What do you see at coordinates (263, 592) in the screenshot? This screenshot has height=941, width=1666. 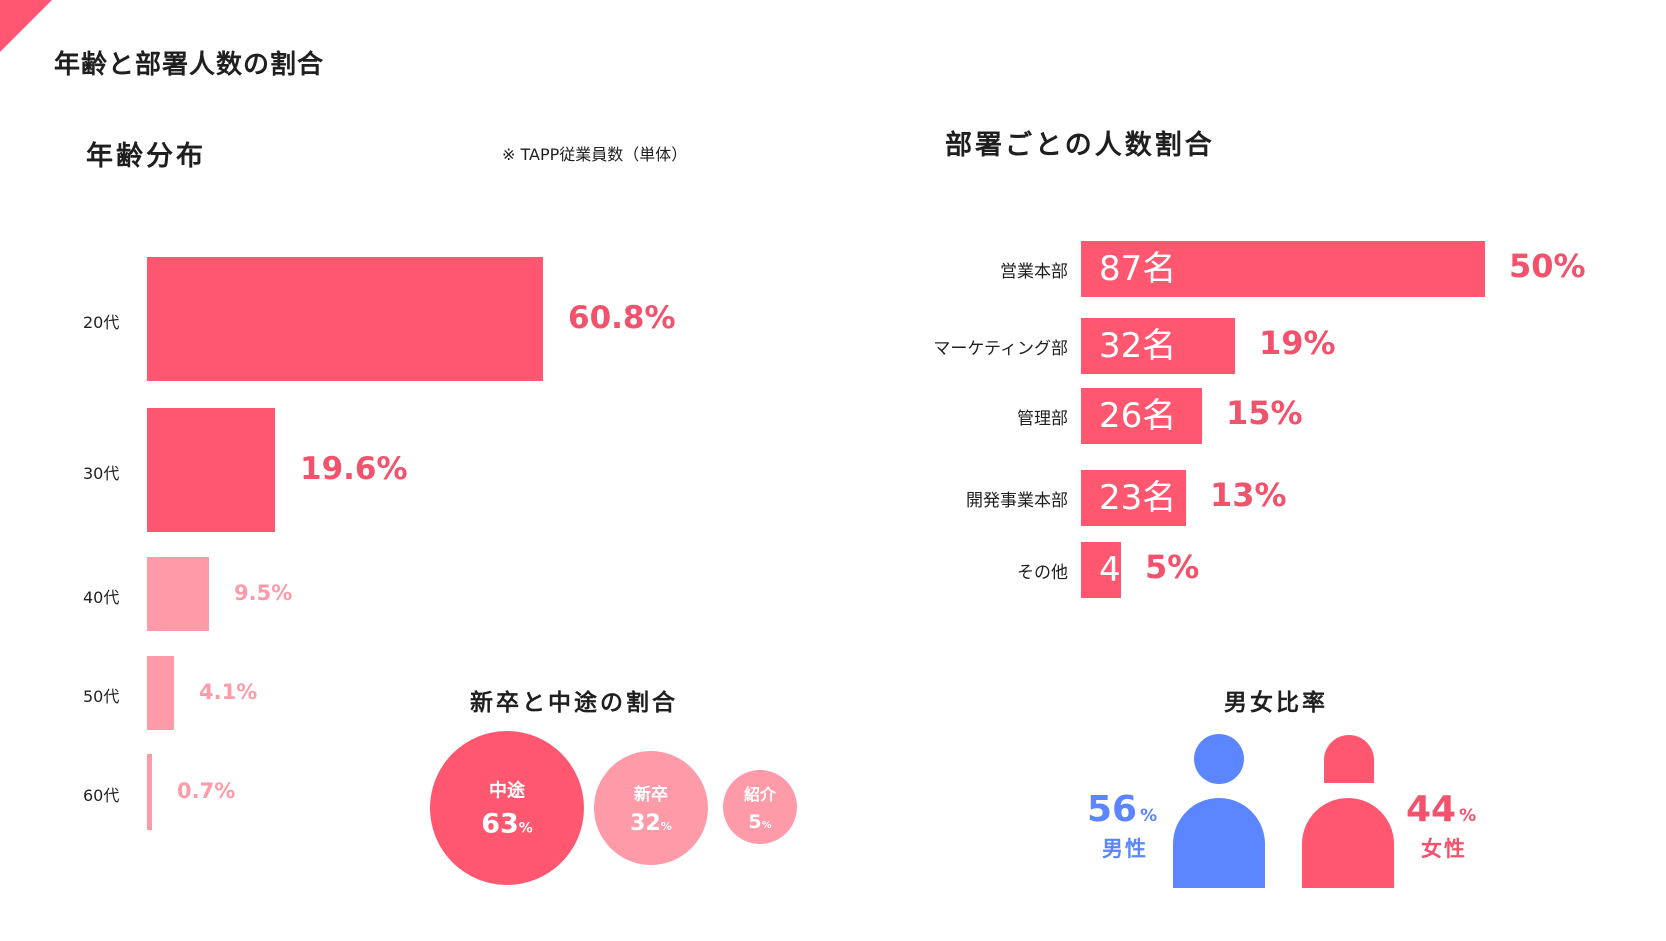 I see `age-percent-label: 9.5%` at bounding box center [263, 592].